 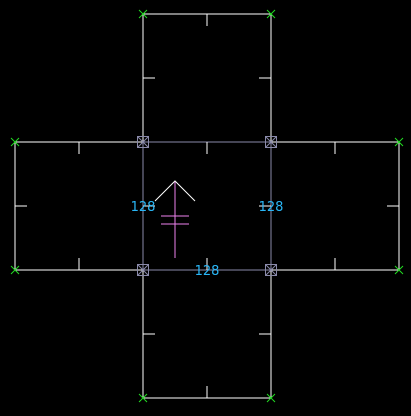 What do you see at coordinates (207, 271) in the screenshot?
I see `dimension-label-bottom: 128` at bounding box center [207, 271].